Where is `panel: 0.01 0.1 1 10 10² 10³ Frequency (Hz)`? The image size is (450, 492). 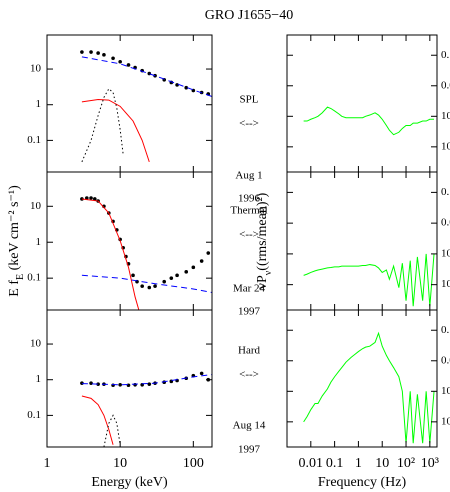
panel: 0.01 0.1 1 10 10² 10³ Frequency (Hz) is located at coordinates (362, 399).